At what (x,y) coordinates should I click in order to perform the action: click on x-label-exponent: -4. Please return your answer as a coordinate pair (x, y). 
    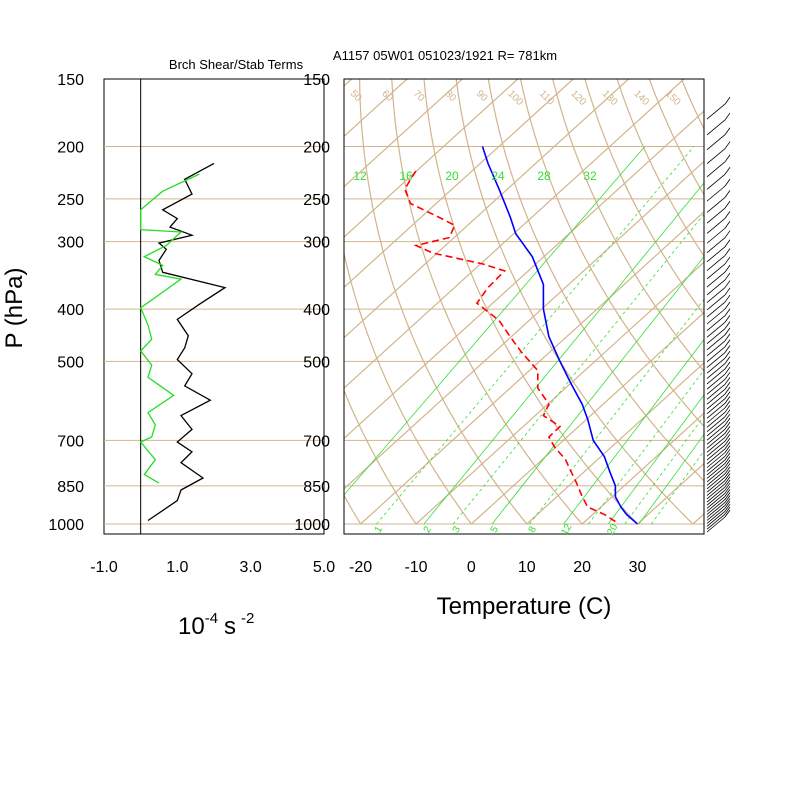
    Looking at the image, I should click on (211, 618).